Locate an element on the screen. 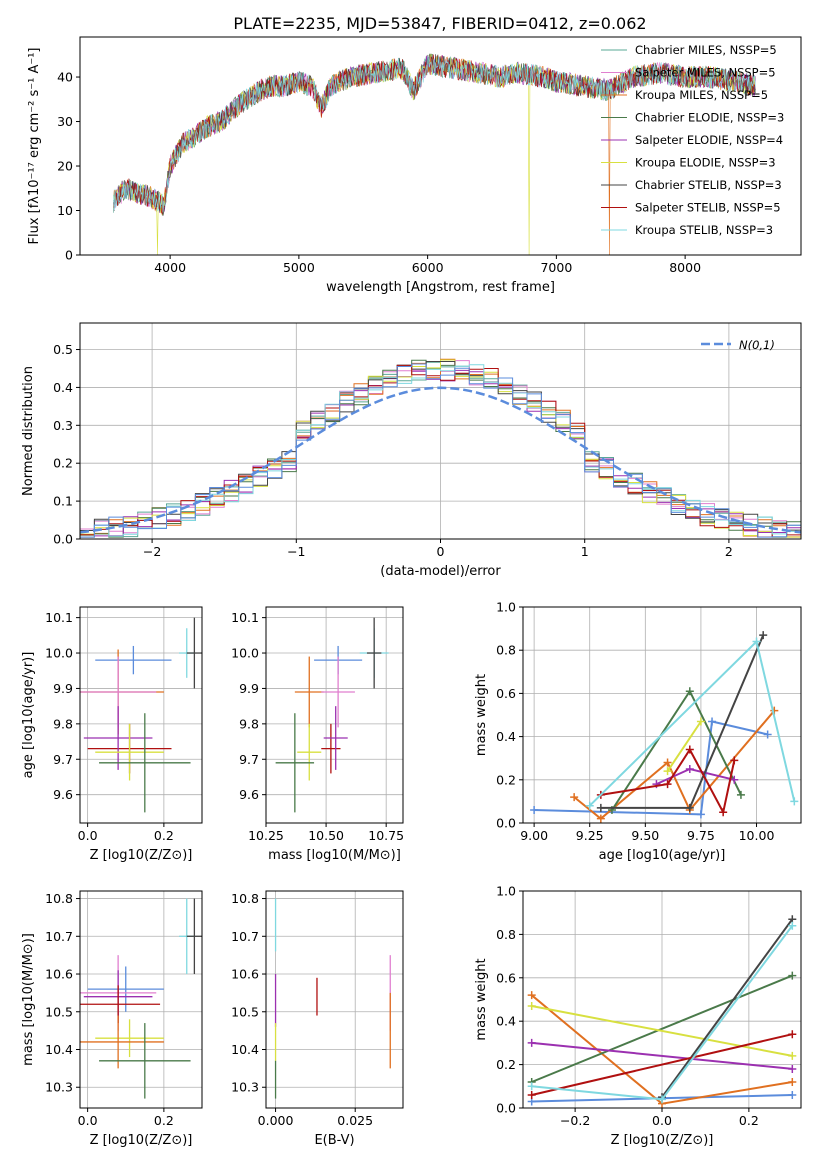 The width and height of the screenshot is (819, 1170). x-tick-label: 4000 is located at coordinates (170, 267).